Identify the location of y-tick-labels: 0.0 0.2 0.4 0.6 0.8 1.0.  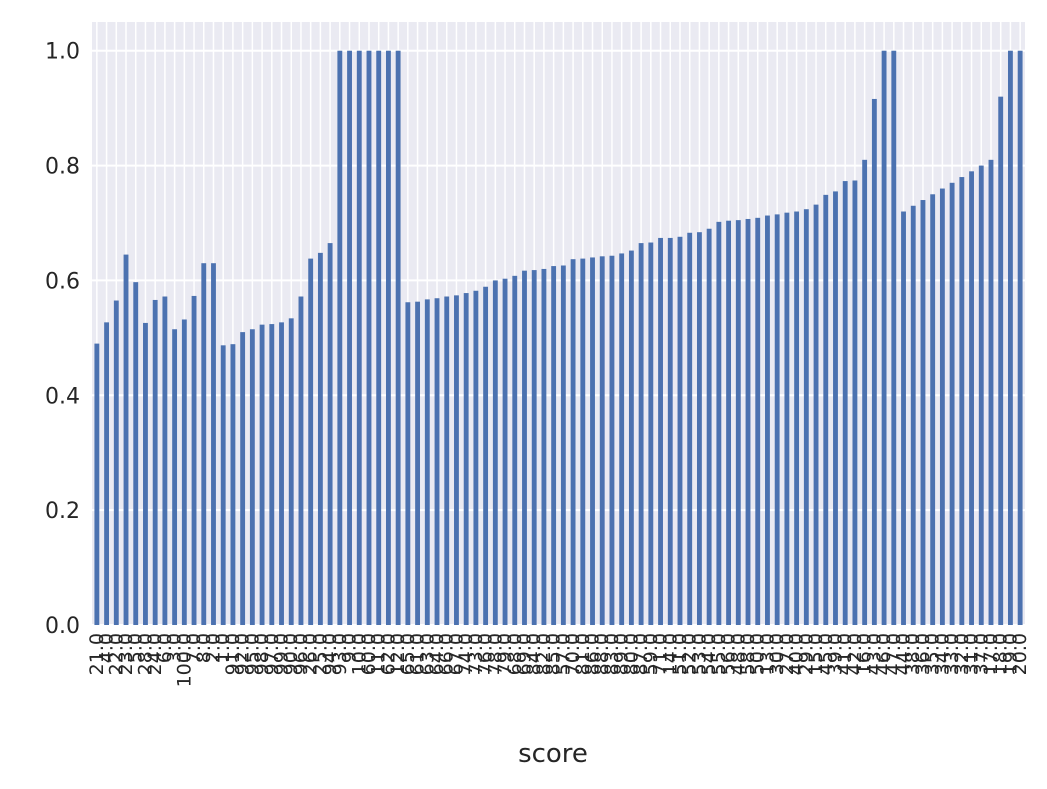
(62, 339).